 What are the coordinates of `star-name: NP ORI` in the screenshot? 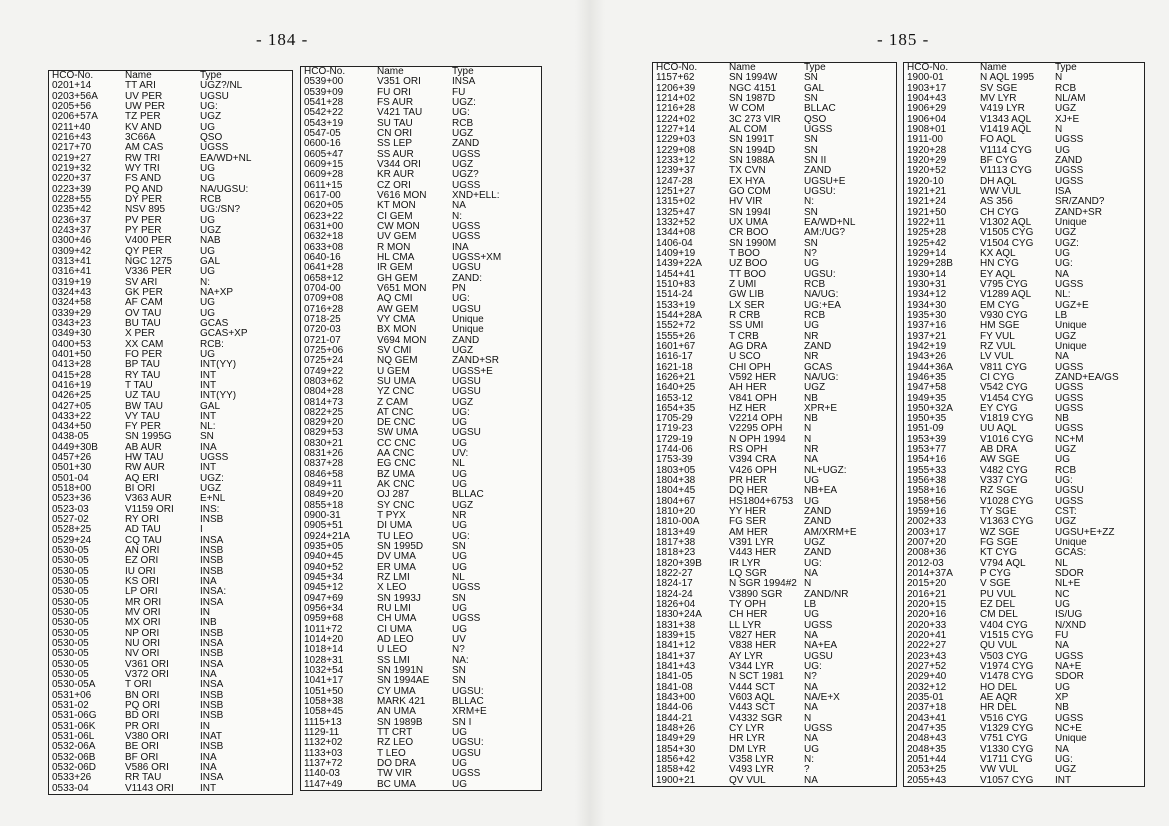 It's located at (142, 633).